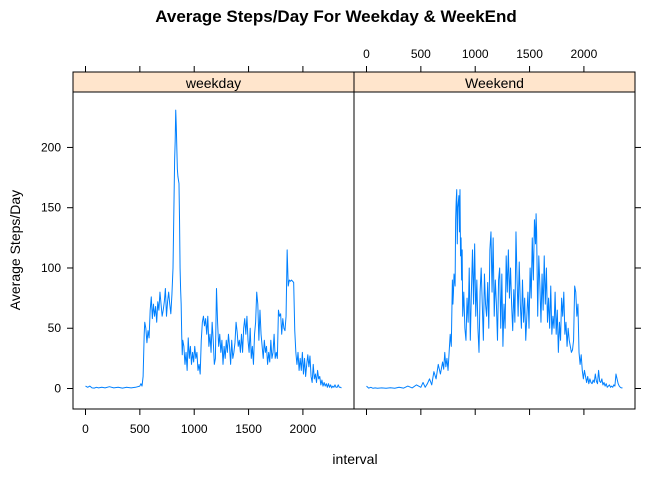  What do you see at coordinates (366, 54) in the screenshot?
I see `x-tick-label-top: 0` at bounding box center [366, 54].